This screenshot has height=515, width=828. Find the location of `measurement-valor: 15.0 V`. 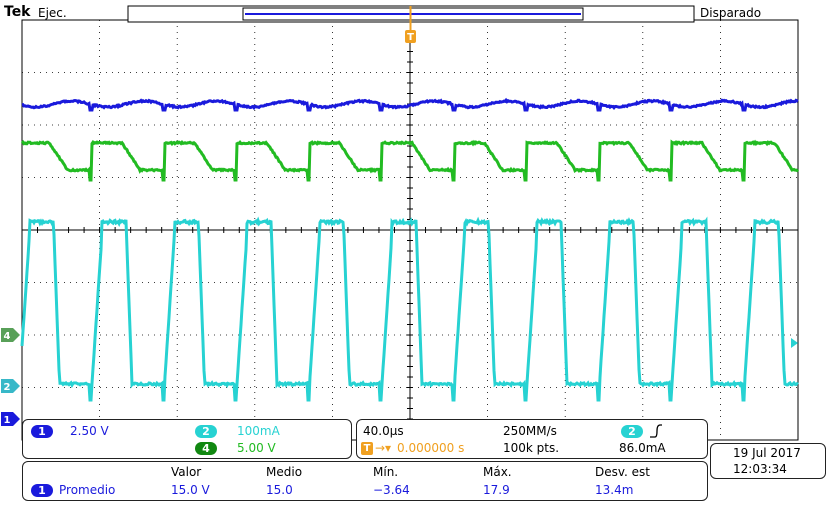

measurement-valor: 15.0 V is located at coordinates (190, 490).